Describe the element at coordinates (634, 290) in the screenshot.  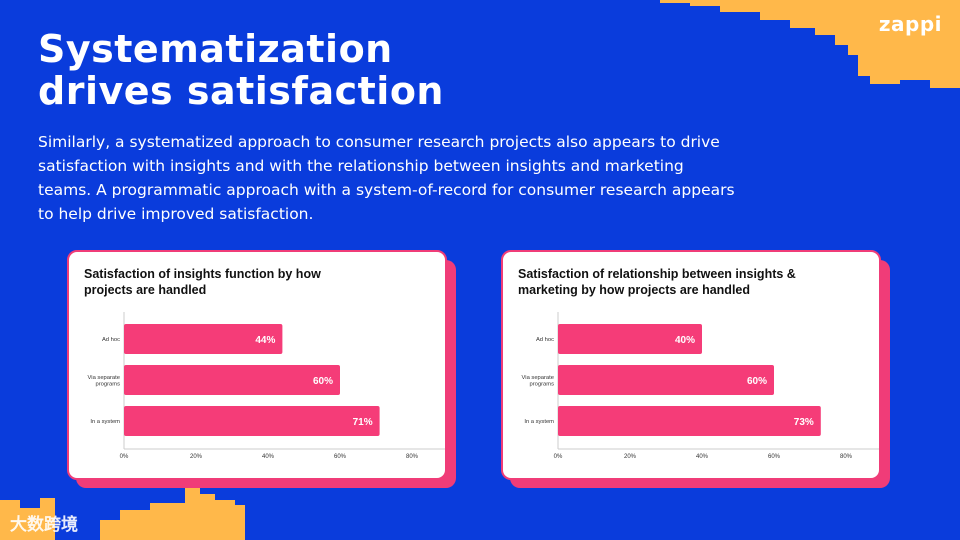
I see `chart-2-title-line2: marketing by how projects are handled` at that location.